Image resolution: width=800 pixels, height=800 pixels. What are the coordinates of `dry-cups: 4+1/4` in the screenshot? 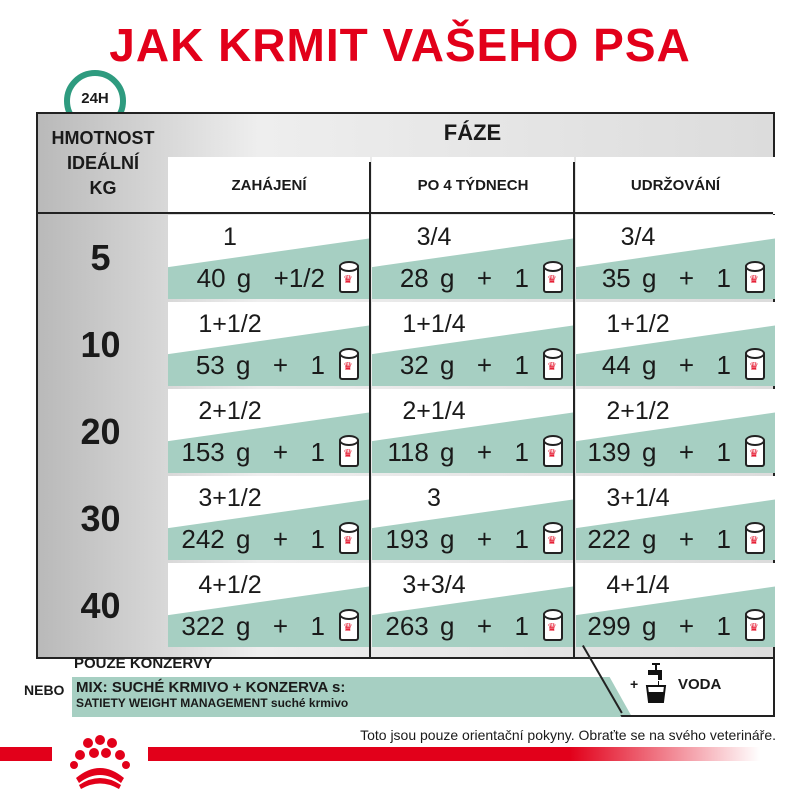 It's located at (638, 585).